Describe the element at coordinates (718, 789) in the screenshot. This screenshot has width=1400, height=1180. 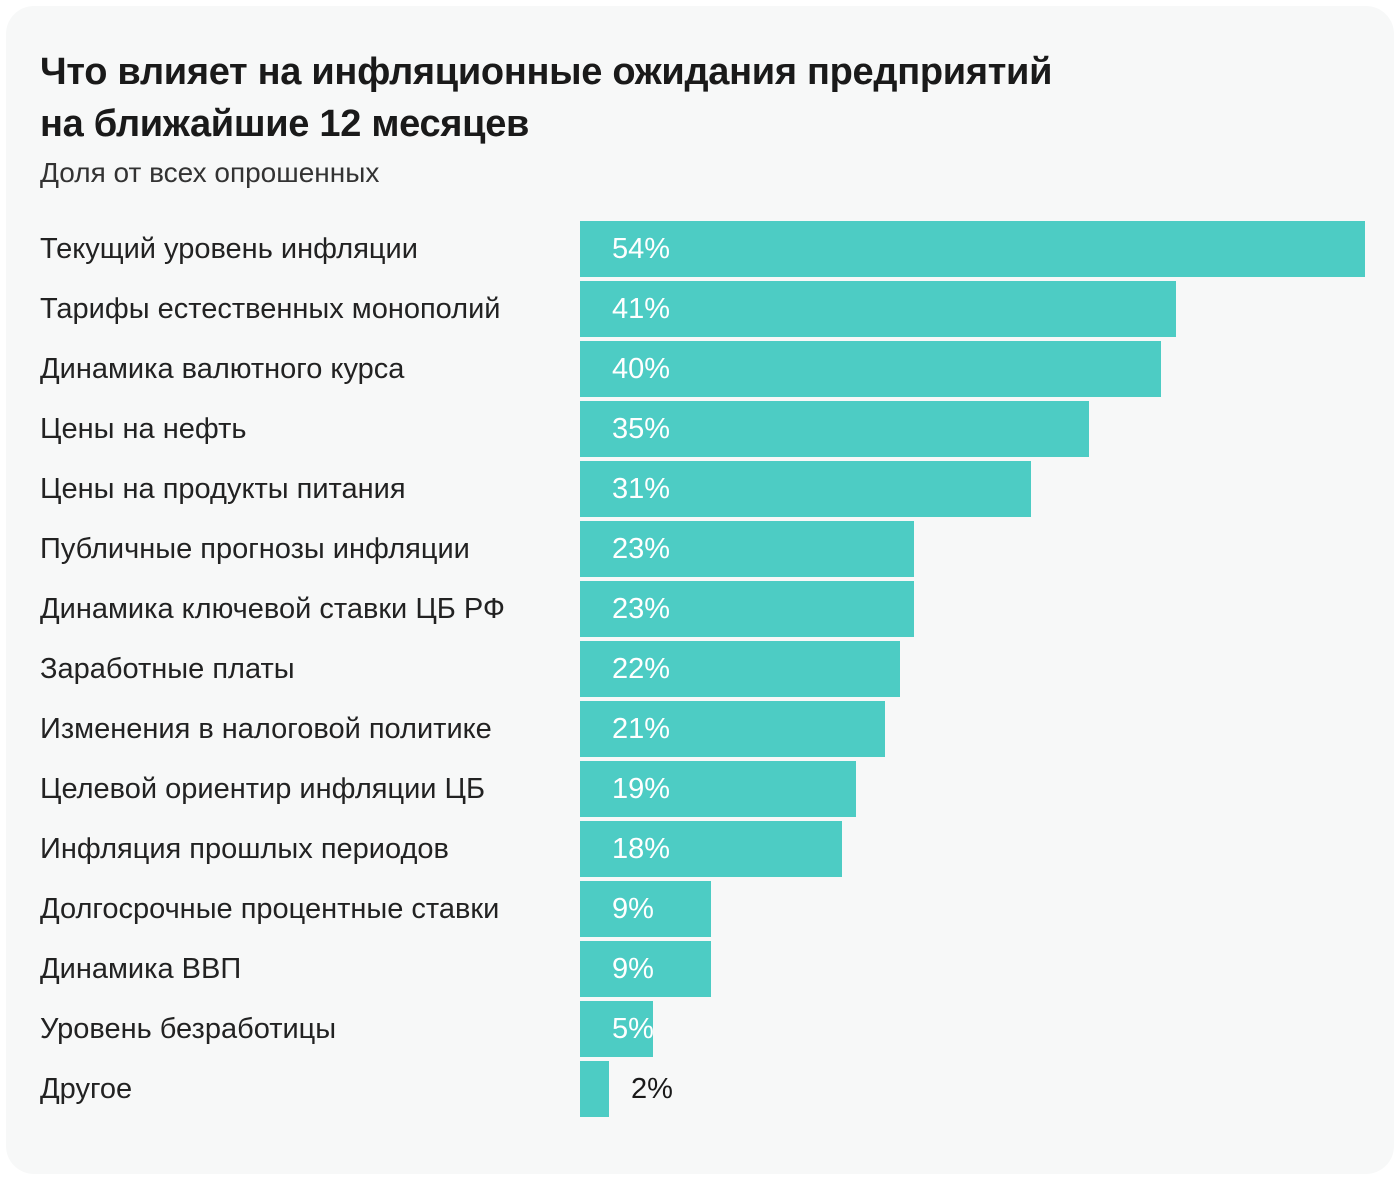
I see `bar: 19%` at that location.